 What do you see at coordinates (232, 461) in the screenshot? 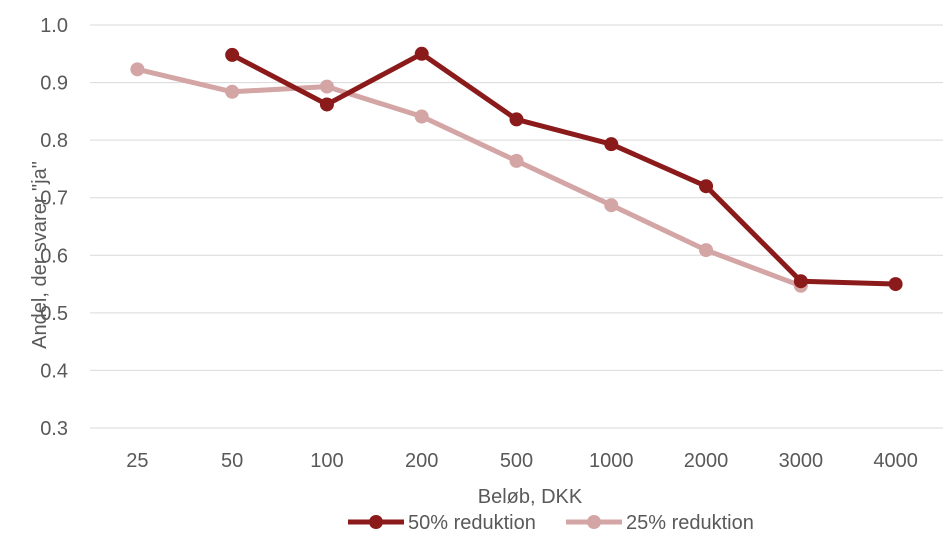
I see `x-tick-label: 50` at bounding box center [232, 461].